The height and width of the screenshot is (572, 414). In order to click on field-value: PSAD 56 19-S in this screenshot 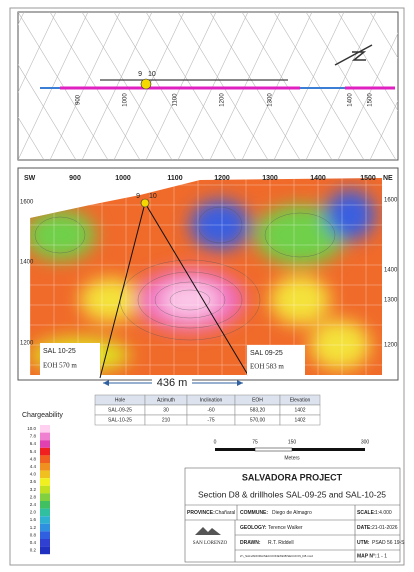, I will do `click(388, 543)`.